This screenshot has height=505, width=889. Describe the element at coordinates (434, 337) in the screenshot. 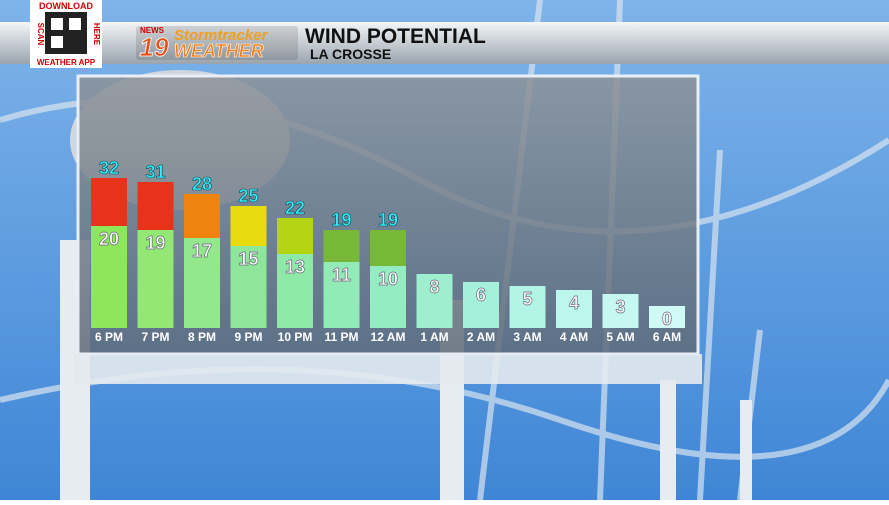

I see `x-tick-label: 1 AM` at that location.